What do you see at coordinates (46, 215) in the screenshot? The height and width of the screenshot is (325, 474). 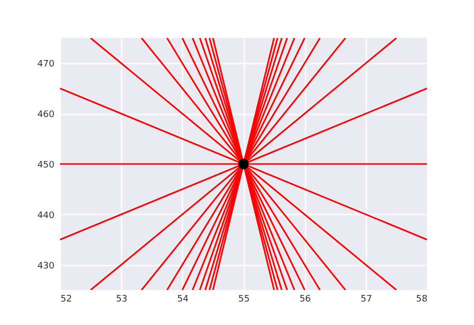 I see `y-tick-label: 440` at bounding box center [46, 215].